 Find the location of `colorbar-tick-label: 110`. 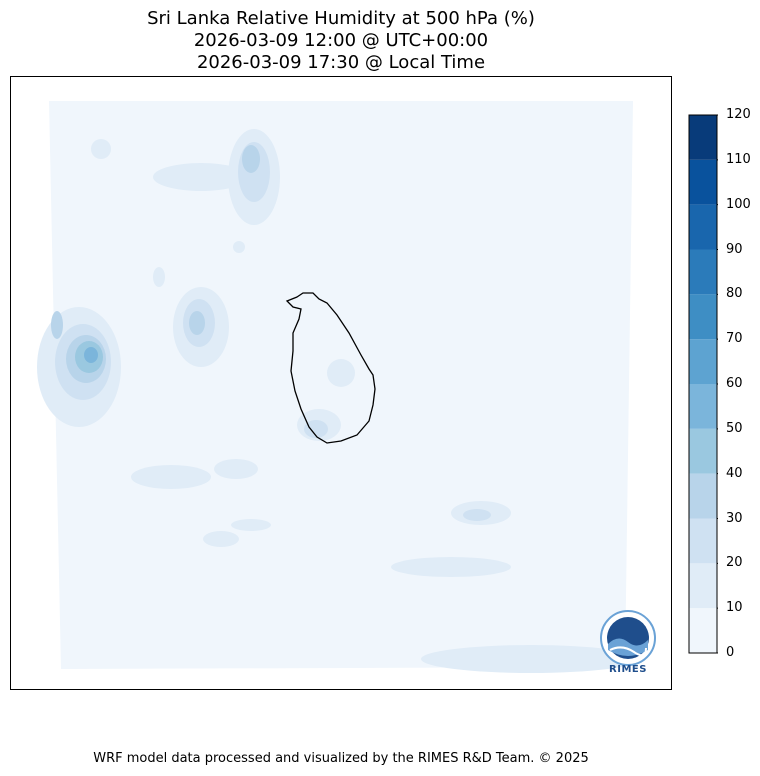

colorbar-tick-label: 110 is located at coordinates (738, 159).